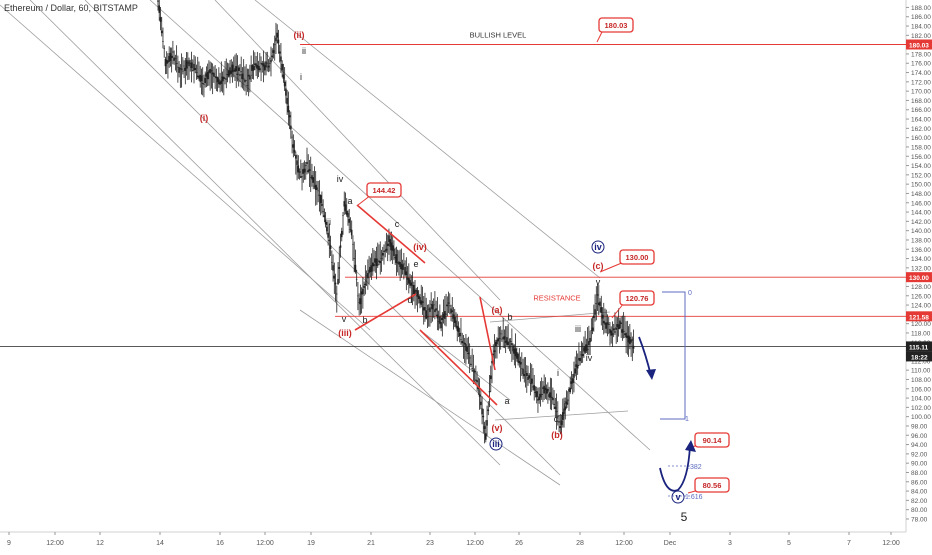 This screenshot has height=555, width=932. What do you see at coordinates (921, 194) in the screenshot?
I see `y-tick-label: 148.00` at bounding box center [921, 194].